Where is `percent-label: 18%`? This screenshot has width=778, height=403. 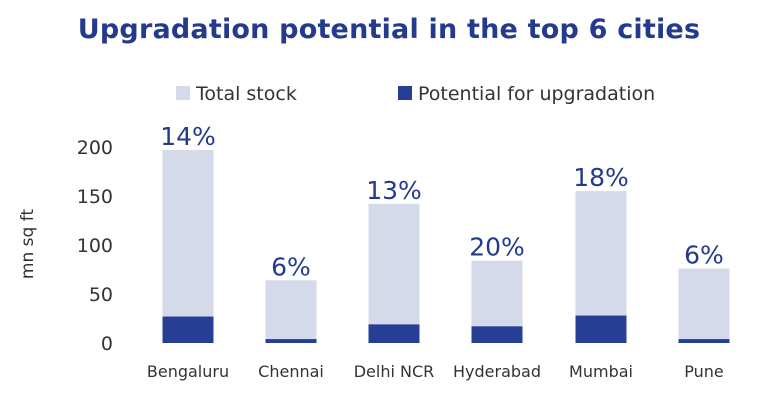
percent-label: 18% is located at coordinates (601, 177).